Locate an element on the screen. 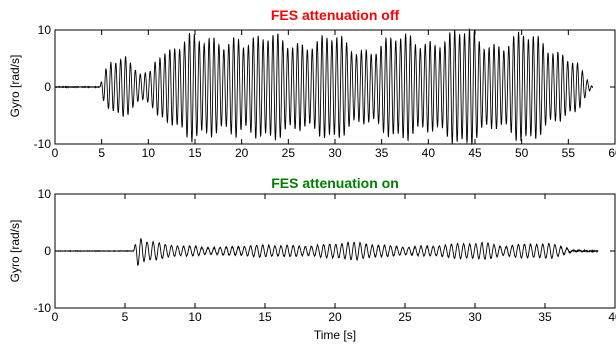  top-panel-xtick-label: 35 is located at coordinates (382, 153).